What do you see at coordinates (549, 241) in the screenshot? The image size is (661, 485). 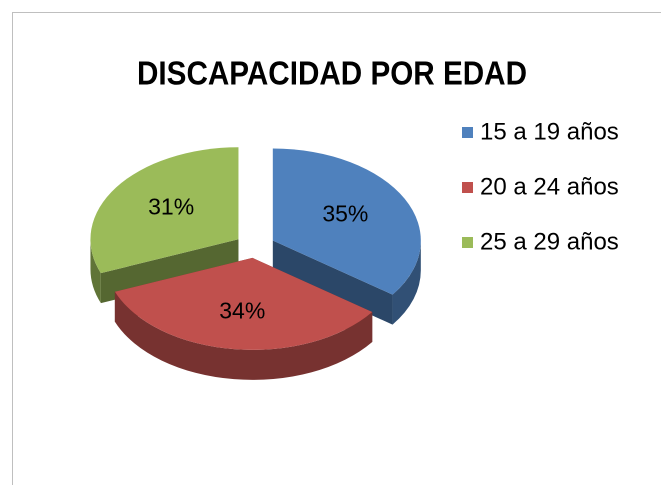 I see `legend-label: 25 a 29 años` at bounding box center [549, 241].